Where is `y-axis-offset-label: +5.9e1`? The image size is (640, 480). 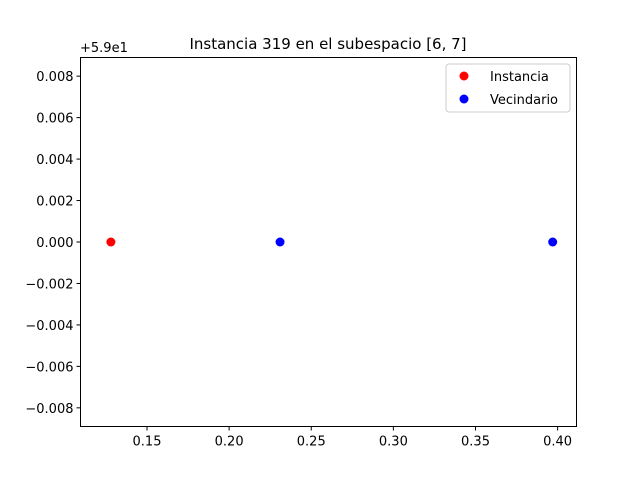 y-axis-offset-label: +5.9e1 is located at coordinates (104, 48).